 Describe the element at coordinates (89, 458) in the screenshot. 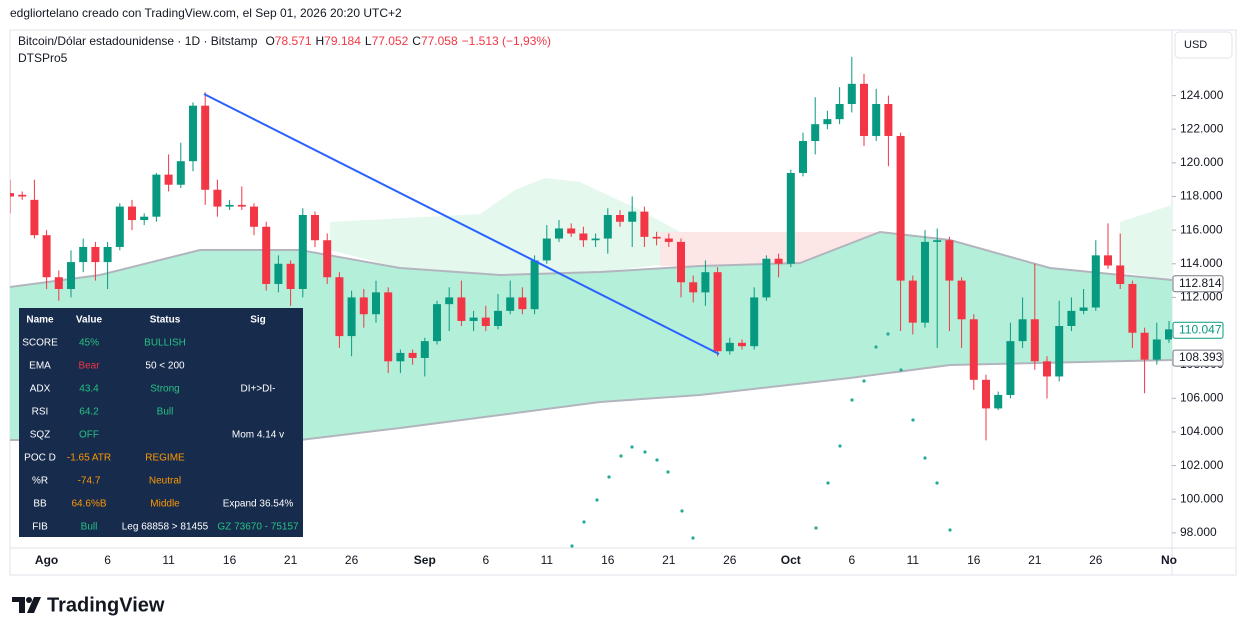

I see `table-cell: -1.65 ATR` at that location.